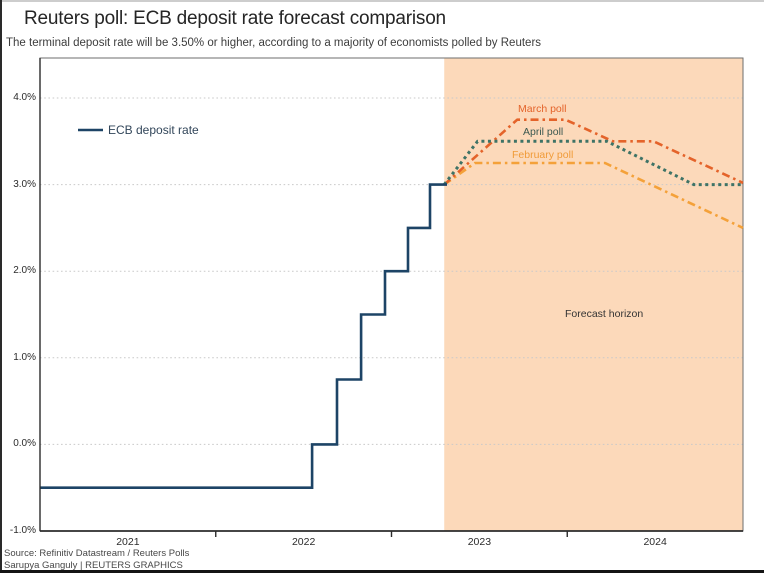 Image resolution: width=764 pixels, height=577 pixels. What do you see at coordinates (303, 542) in the screenshot?
I see `x-axis-label: 2022` at bounding box center [303, 542].